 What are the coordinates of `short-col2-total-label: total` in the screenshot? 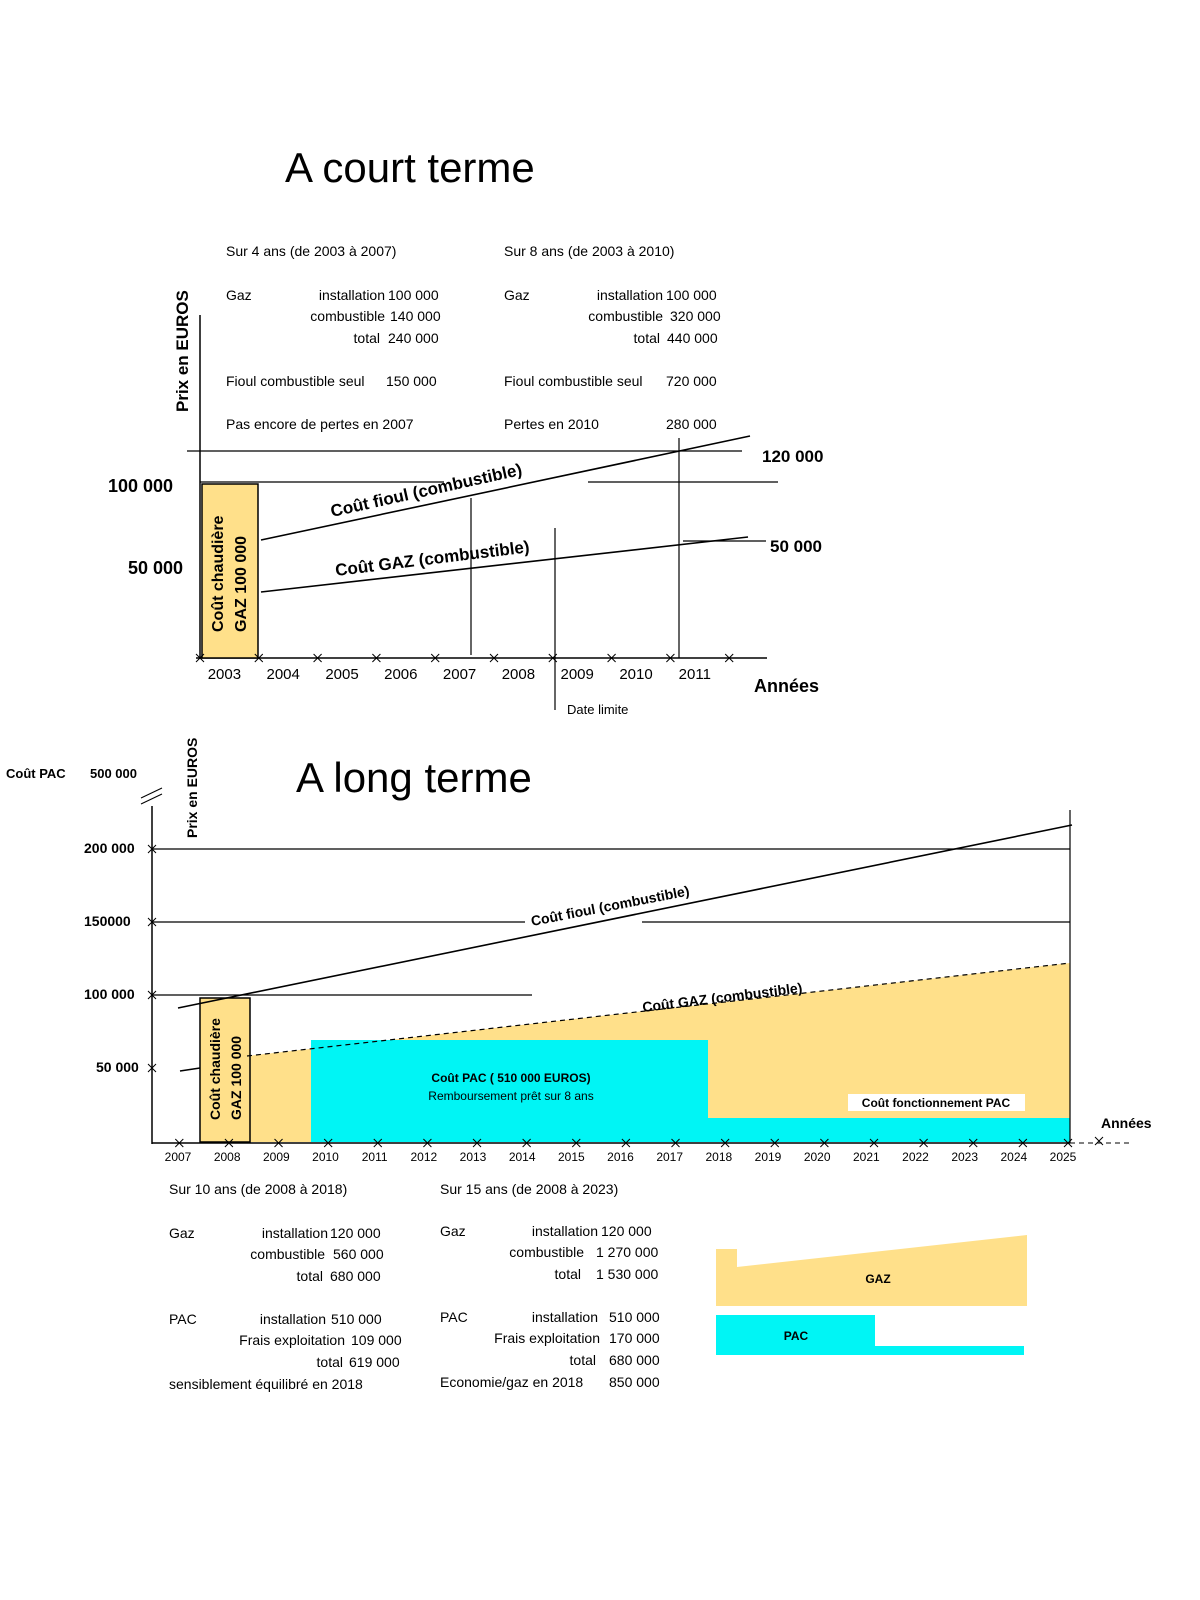 It's located at (647, 338).